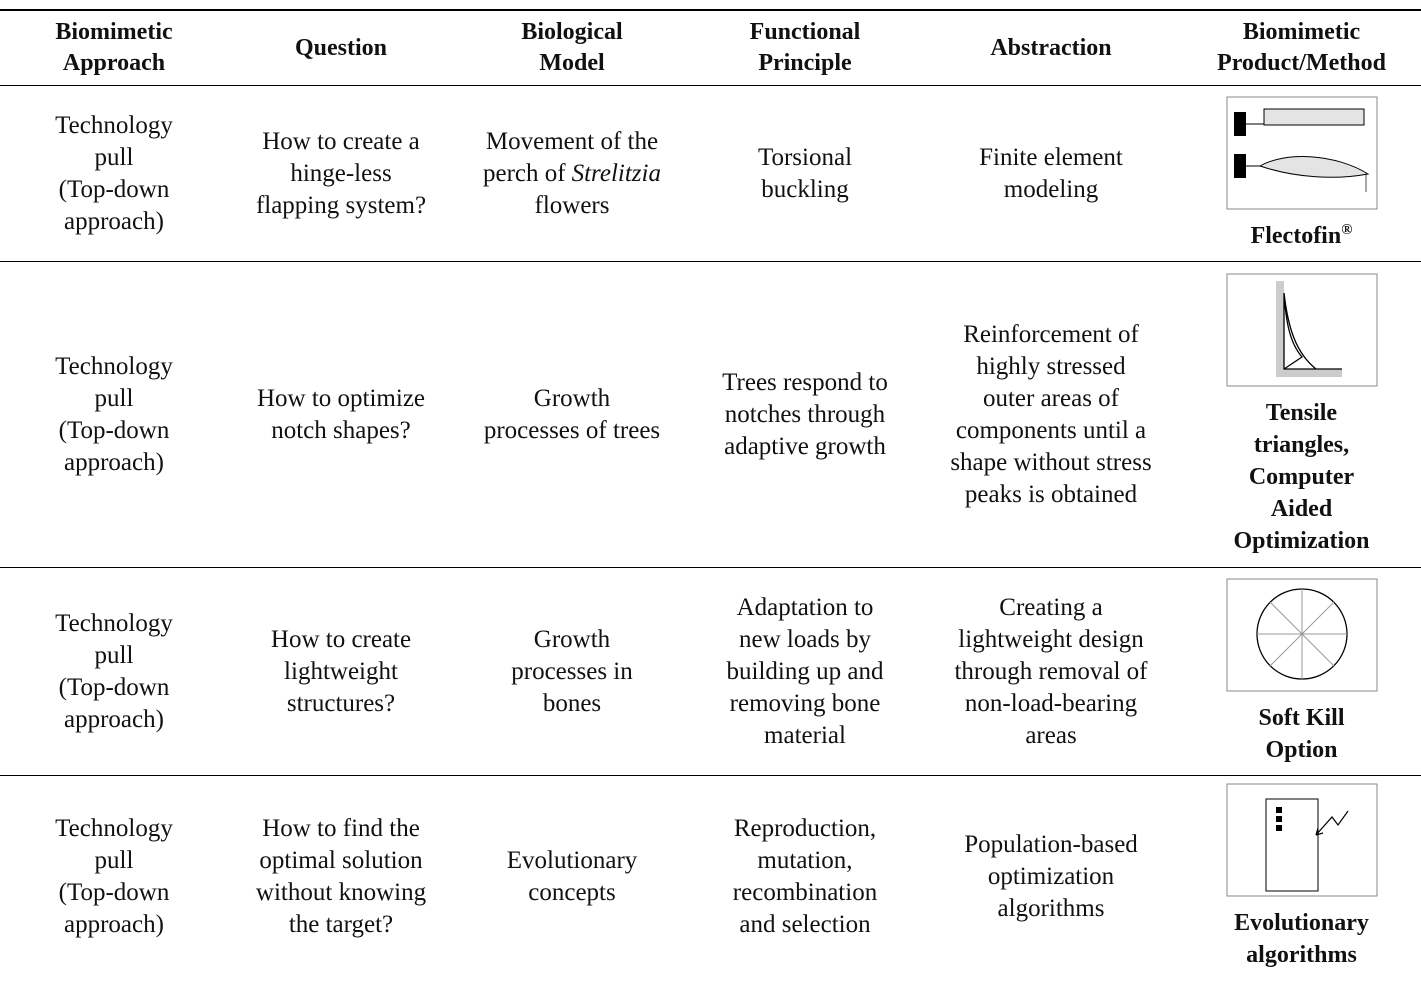  What do you see at coordinates (1051, 607) in the screenshot?
I see `cell-text: Creating a` at bounding box center [1051, 607].